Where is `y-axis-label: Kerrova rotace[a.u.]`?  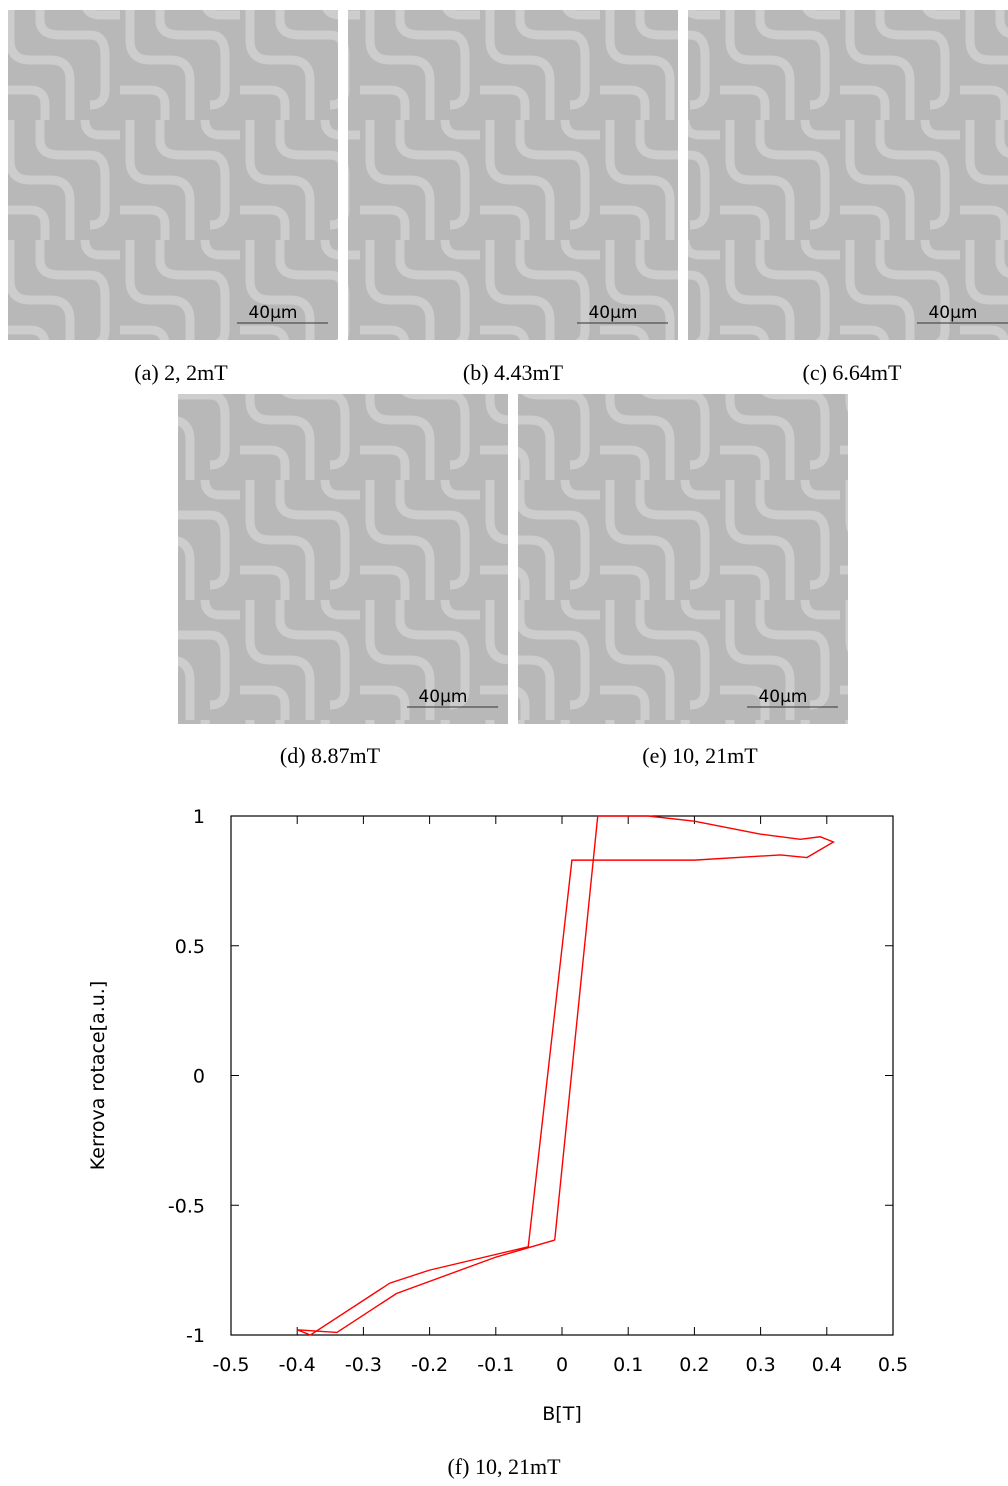 y-axis-label: Kerrova rotace[a.u.] is located at coordinates (98, 1075).